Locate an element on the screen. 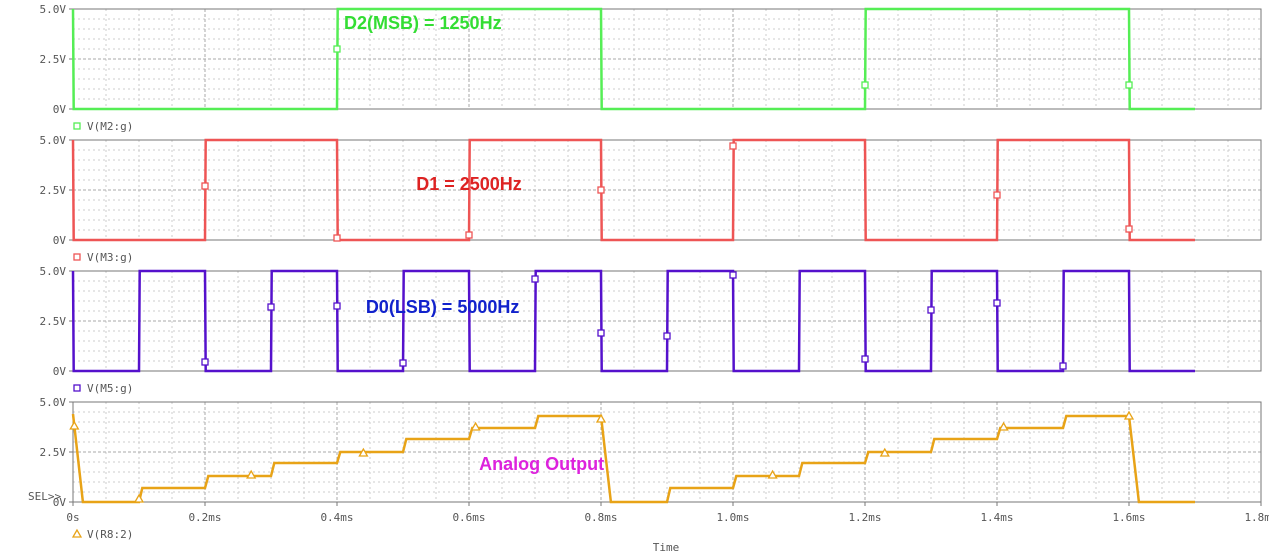 The image size is (1269, 555). legend-d1: V(M3:g) is located at coordinates (103, 257).